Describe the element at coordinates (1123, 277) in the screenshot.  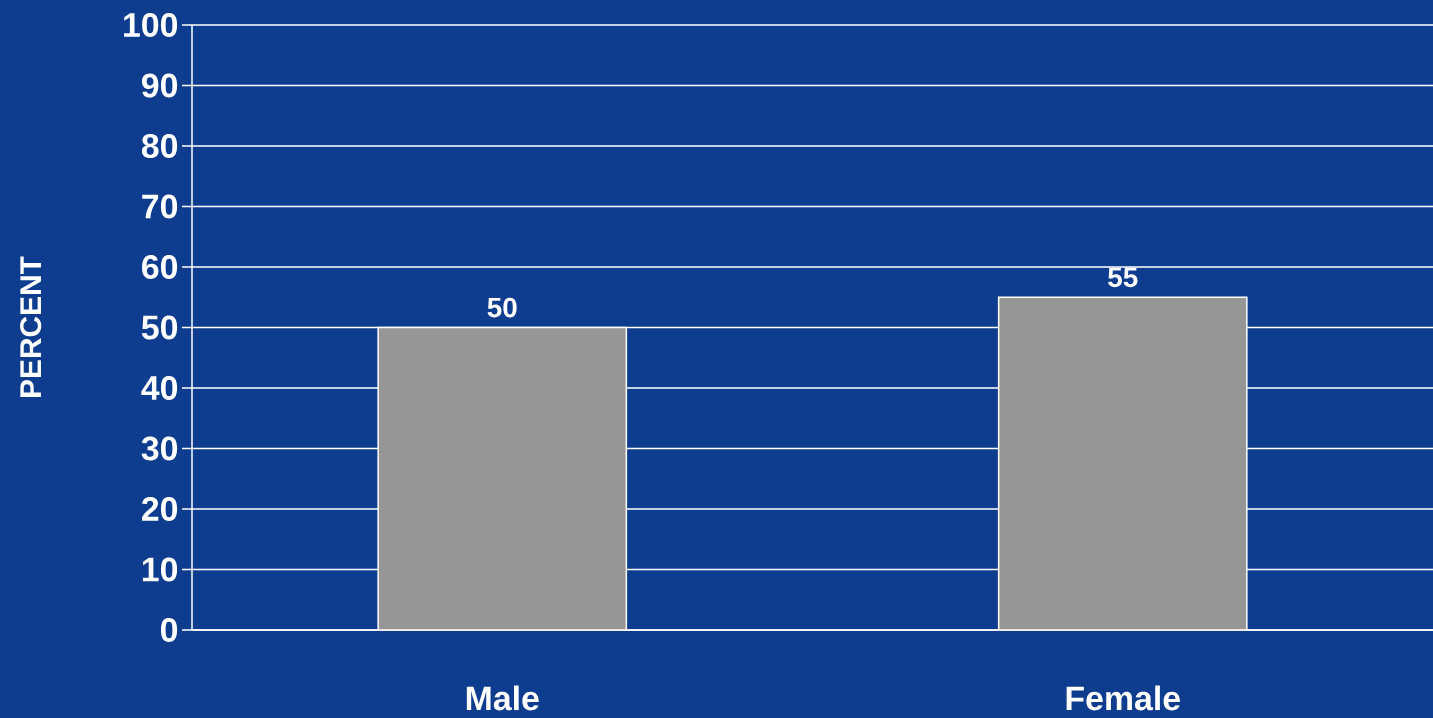
I see `data-label: 55` at that location.